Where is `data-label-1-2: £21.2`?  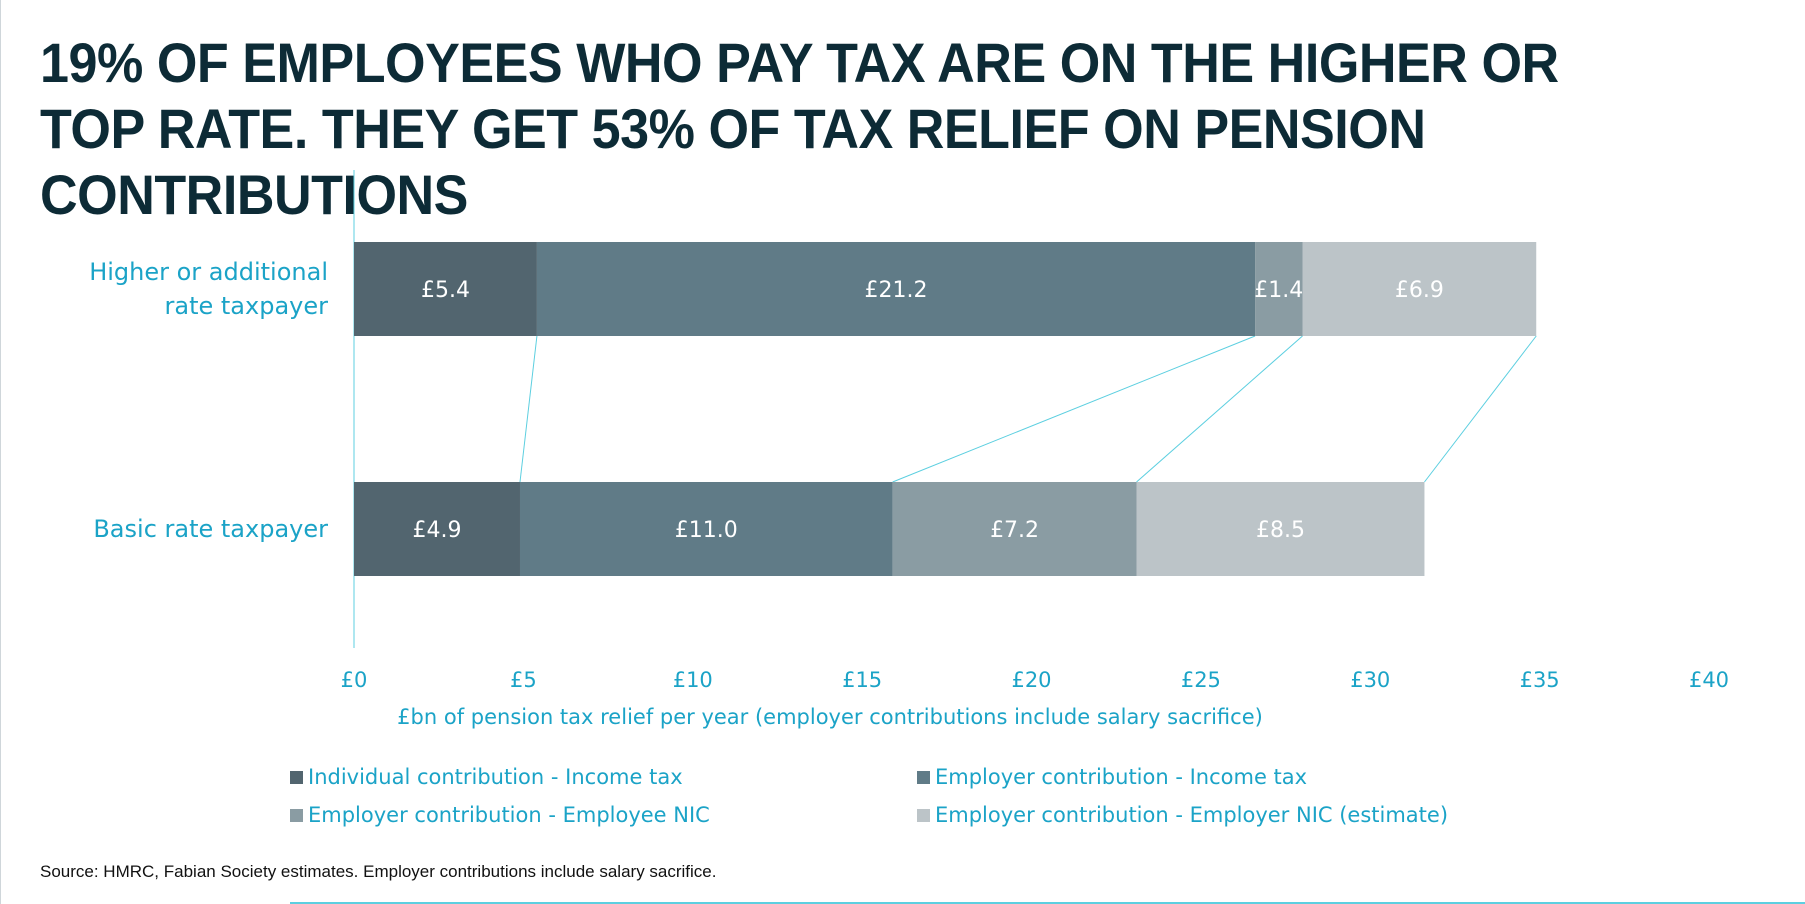
data-label-1-2: £21.2 is located at coordinates (896, 290).